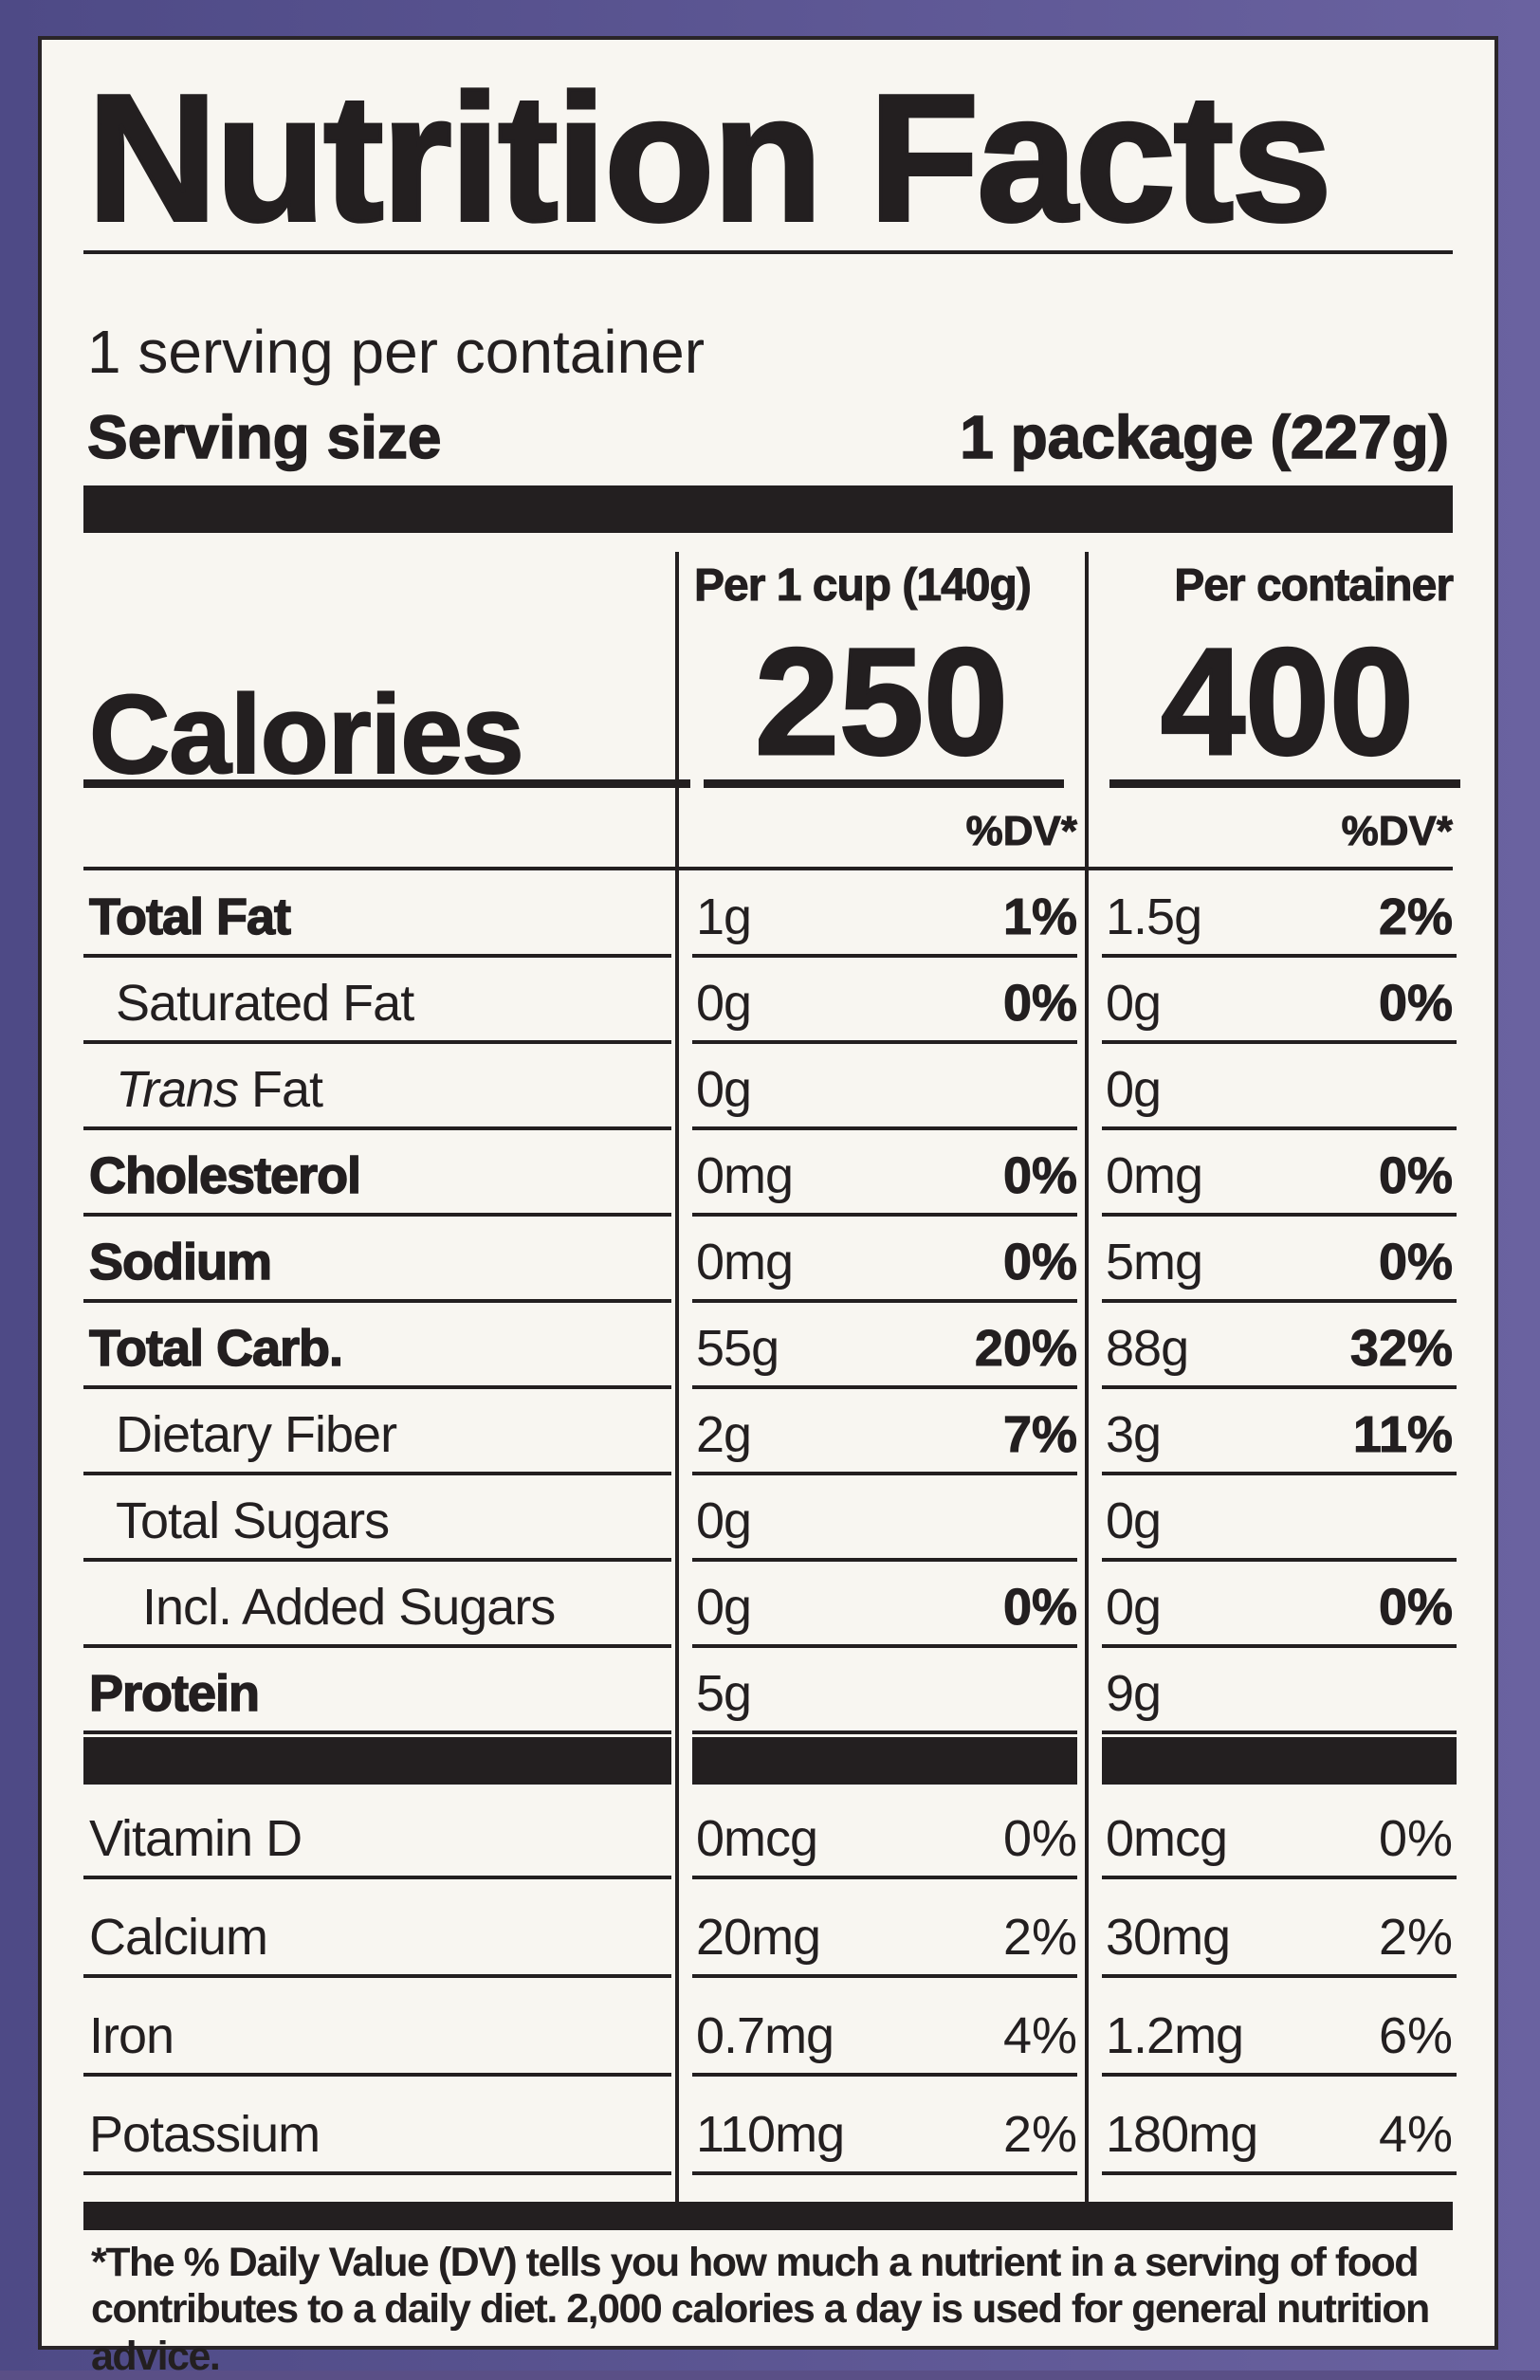 Image resolution: width=1540 pixels, height=2380 pixels. I want to click on calories-label: Calories, so click(306, 735).